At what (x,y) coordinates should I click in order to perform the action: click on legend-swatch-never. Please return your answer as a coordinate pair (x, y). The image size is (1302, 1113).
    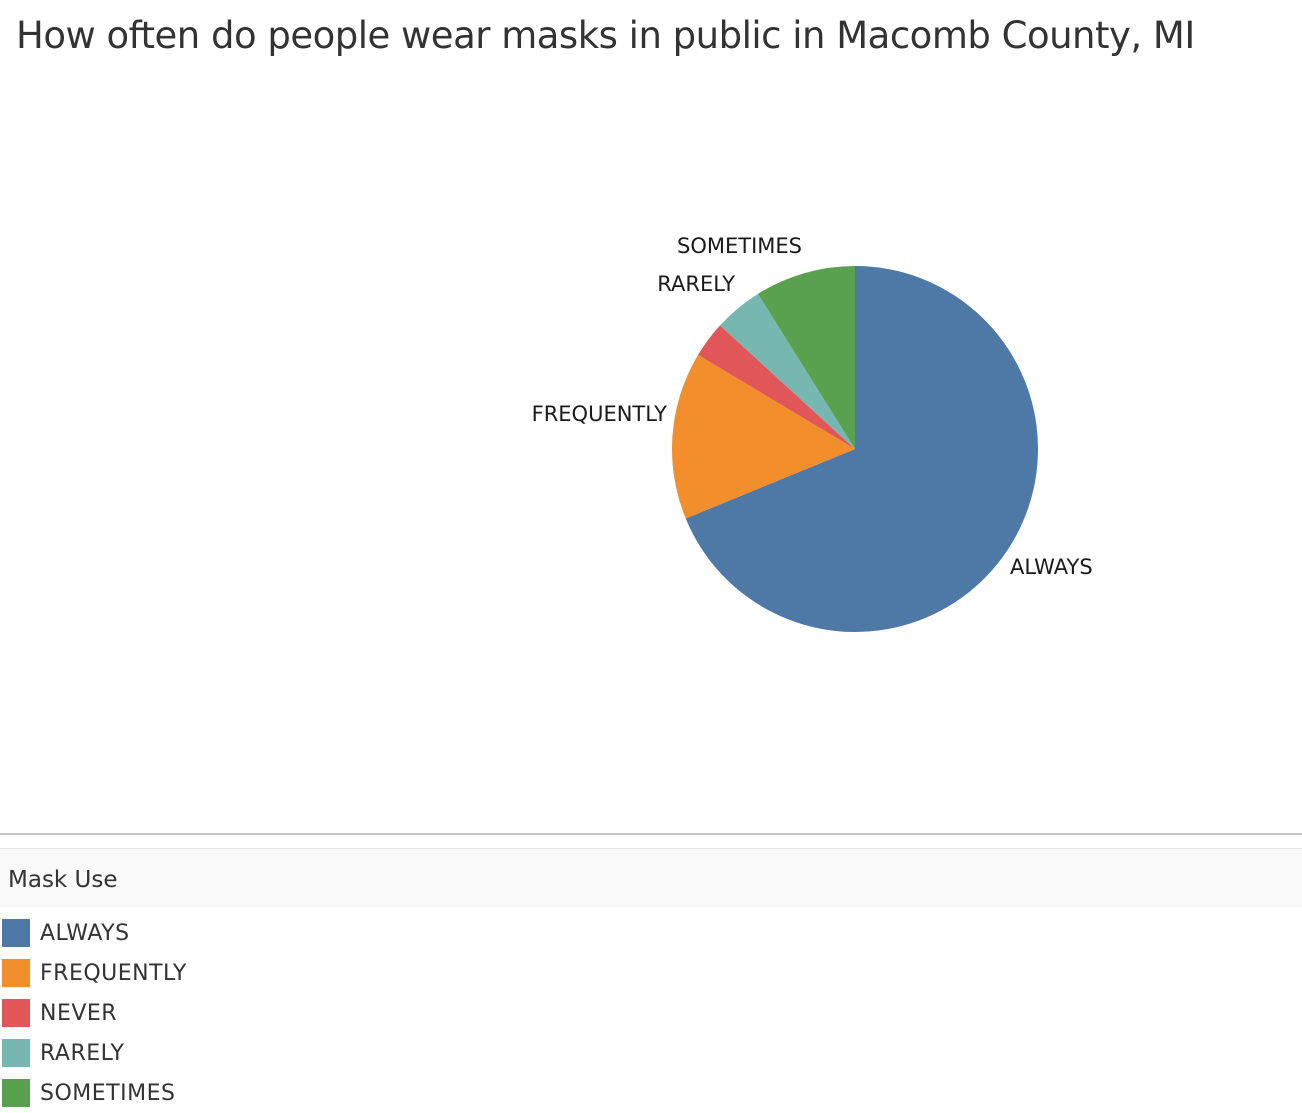
    Looking at the image, I should click on (16, 1013).